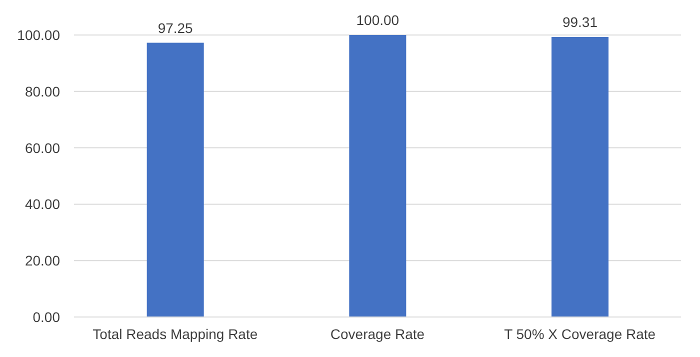 This screenshot has width=700, height=357. What do you see at coordinates (42, 91) in the screenshot?
I see `y-tick-label: 80.00` at bounding box center [42, 91].